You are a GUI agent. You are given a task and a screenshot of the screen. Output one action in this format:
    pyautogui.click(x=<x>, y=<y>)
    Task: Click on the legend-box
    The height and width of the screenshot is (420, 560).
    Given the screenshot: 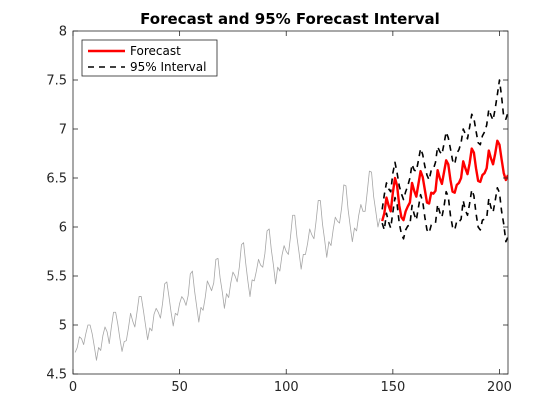 What is the action you would take?
    pyautogui.click(x=149, y=58)
    